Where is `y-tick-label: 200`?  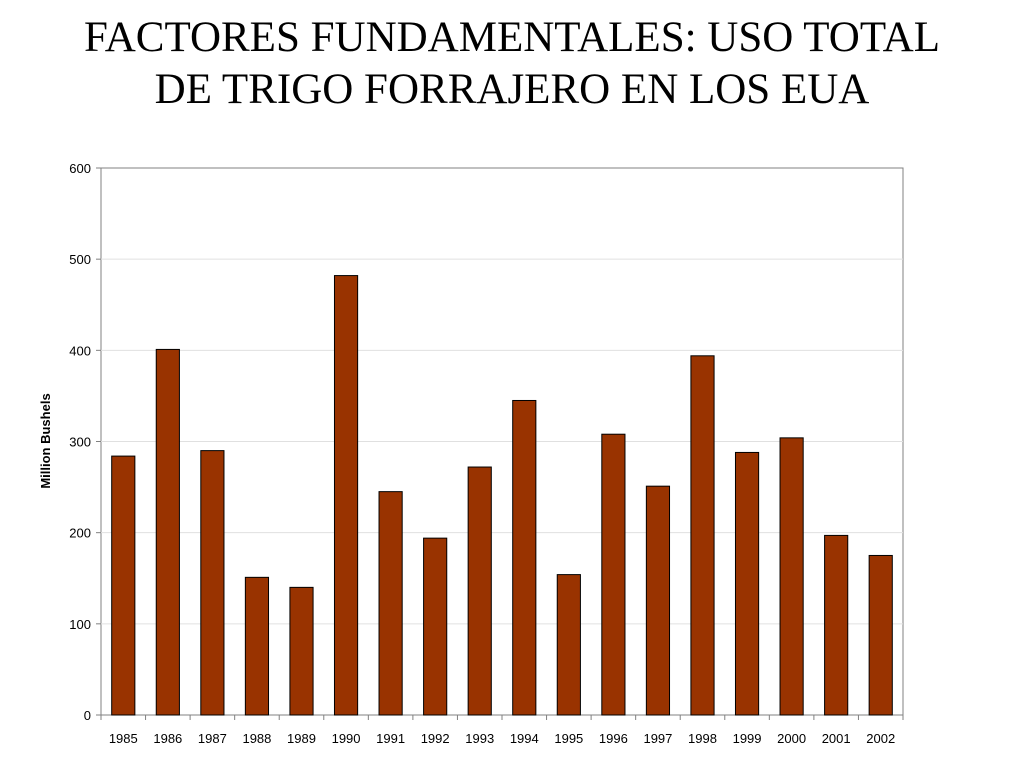 y-tick-label: 200 is located at coordinates (80, 533).